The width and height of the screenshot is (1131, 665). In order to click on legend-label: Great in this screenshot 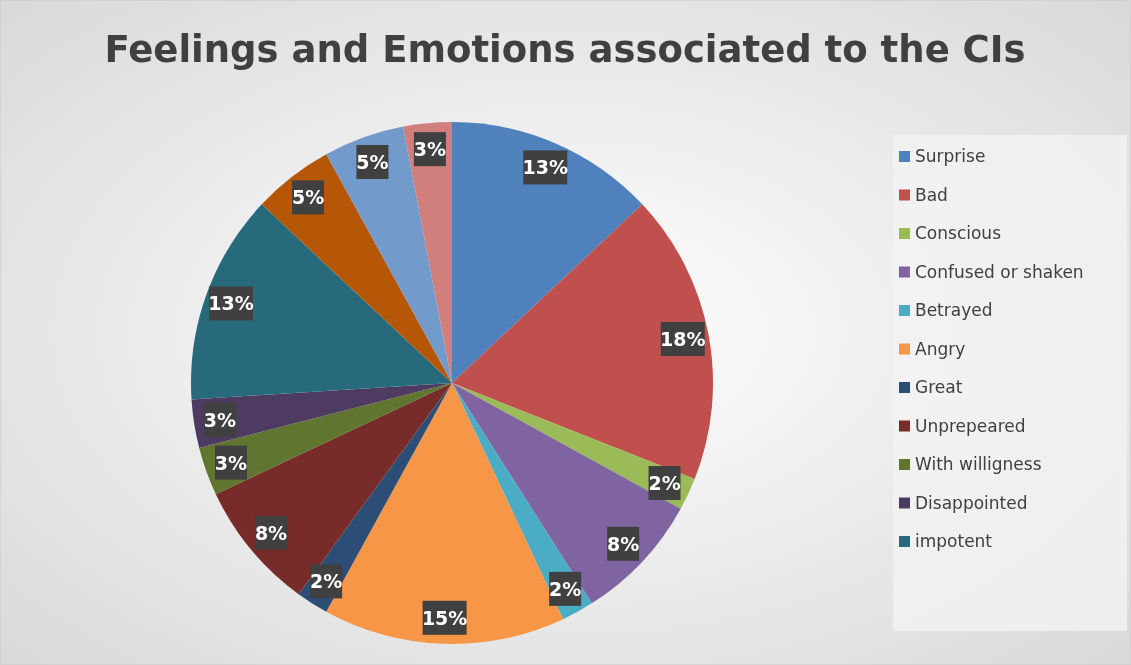, I will do `click(939, 387)`.